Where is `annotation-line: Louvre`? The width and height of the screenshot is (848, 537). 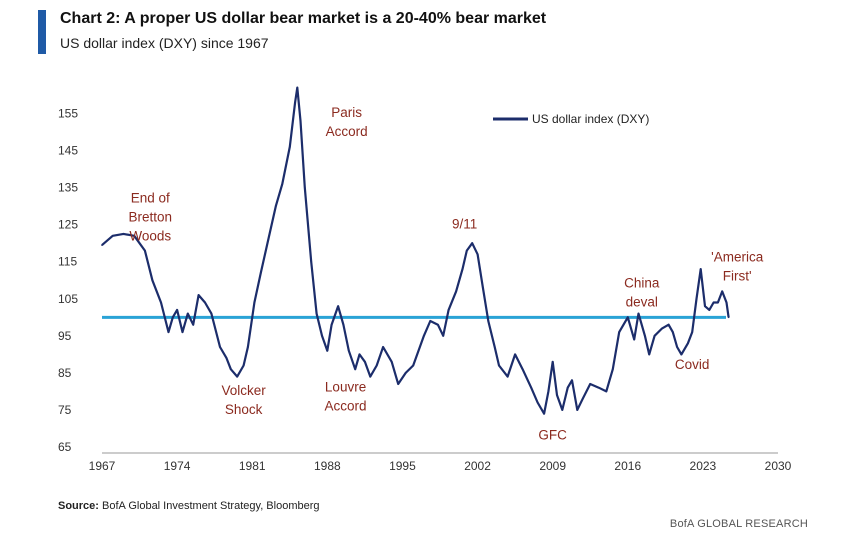
annotation-line: Louvre is located at coordinates (345, 386).